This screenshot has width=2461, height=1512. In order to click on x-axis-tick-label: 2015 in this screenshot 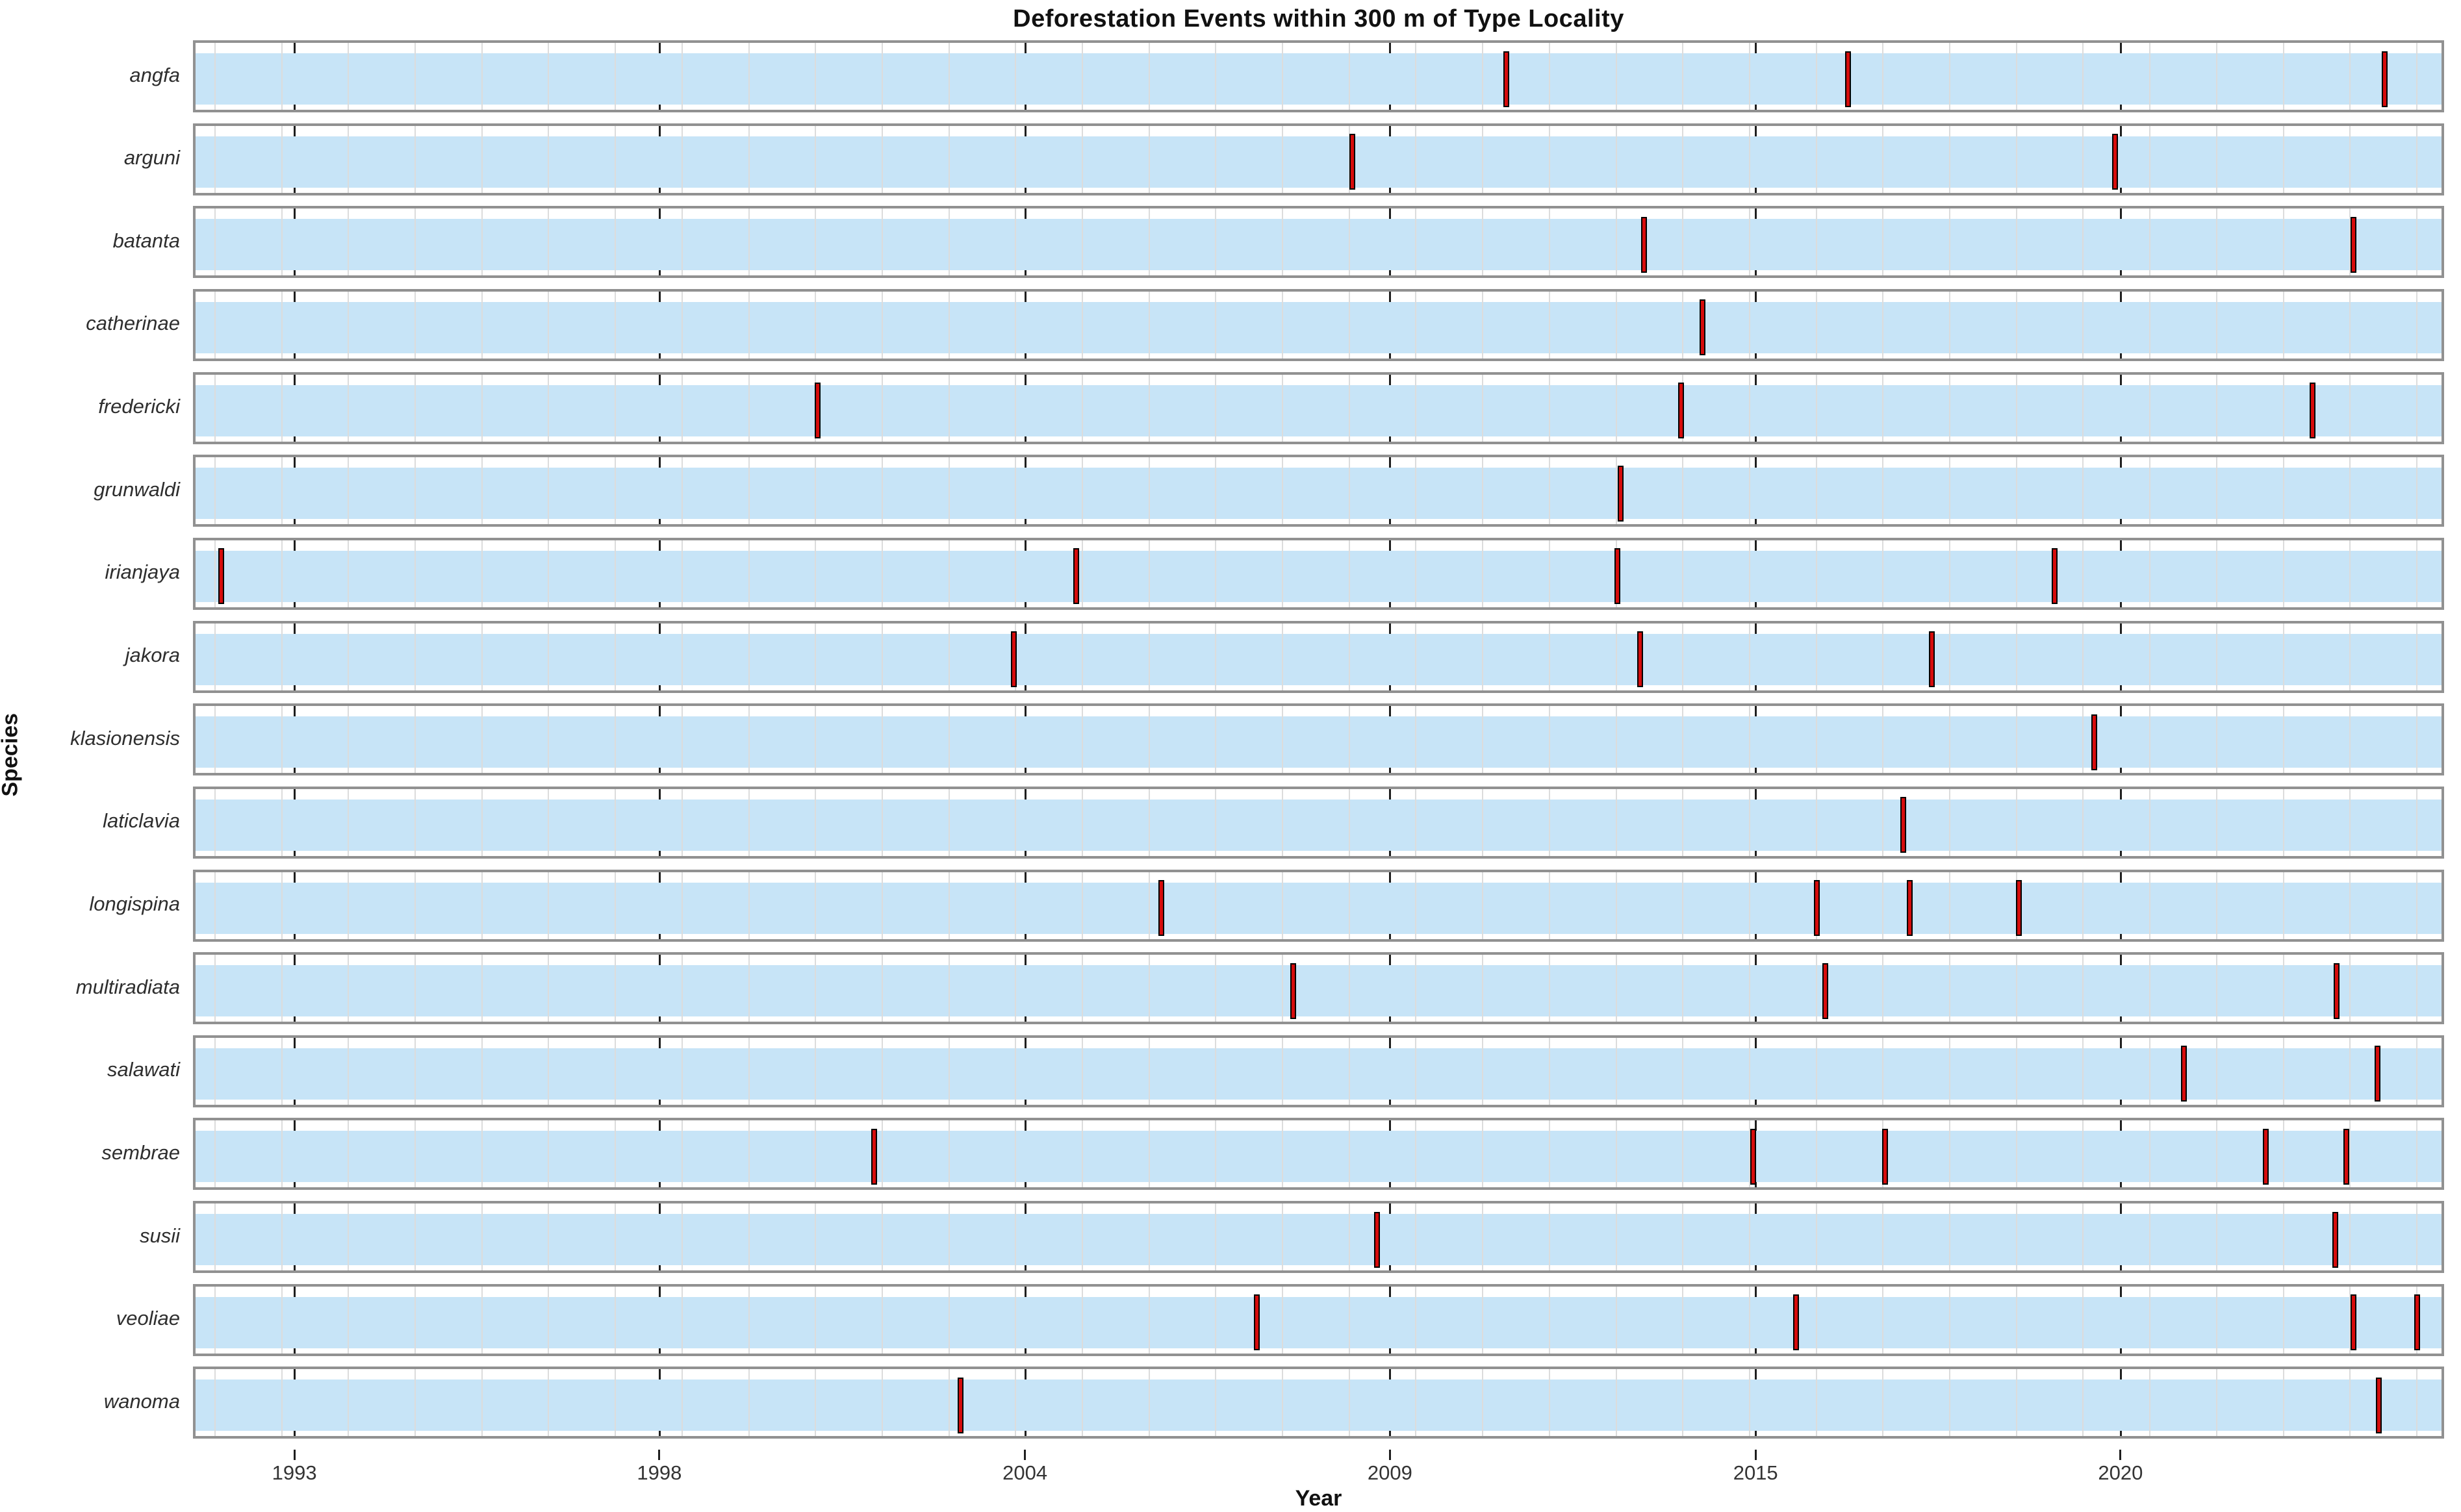, I will do `click(1755, 1472)`.